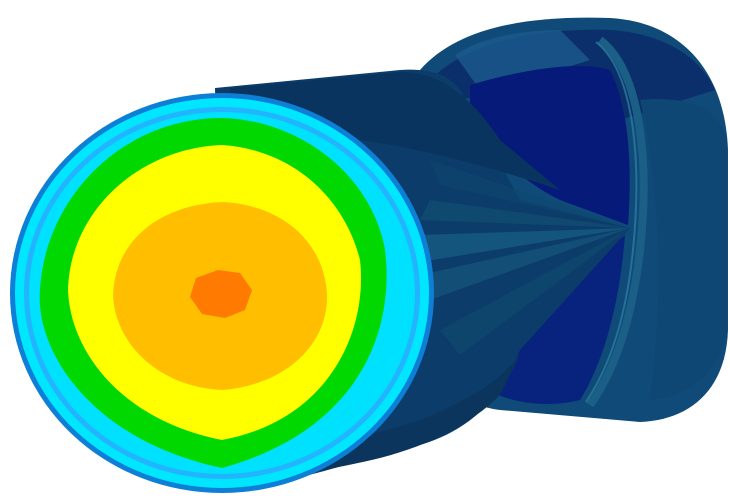 The height and width of the screenshot is (503, 730). What do you see at coordinates (395, 131) in the screenshot?
I see `main-cylinder-upper-shade` at bounding box center [395, 131].